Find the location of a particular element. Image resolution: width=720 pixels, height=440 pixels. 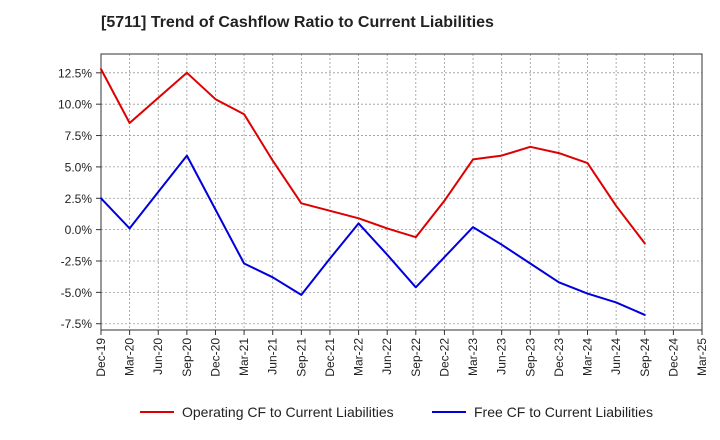

x-tick-label: Jun-22 is located at coordinates (387, 356).